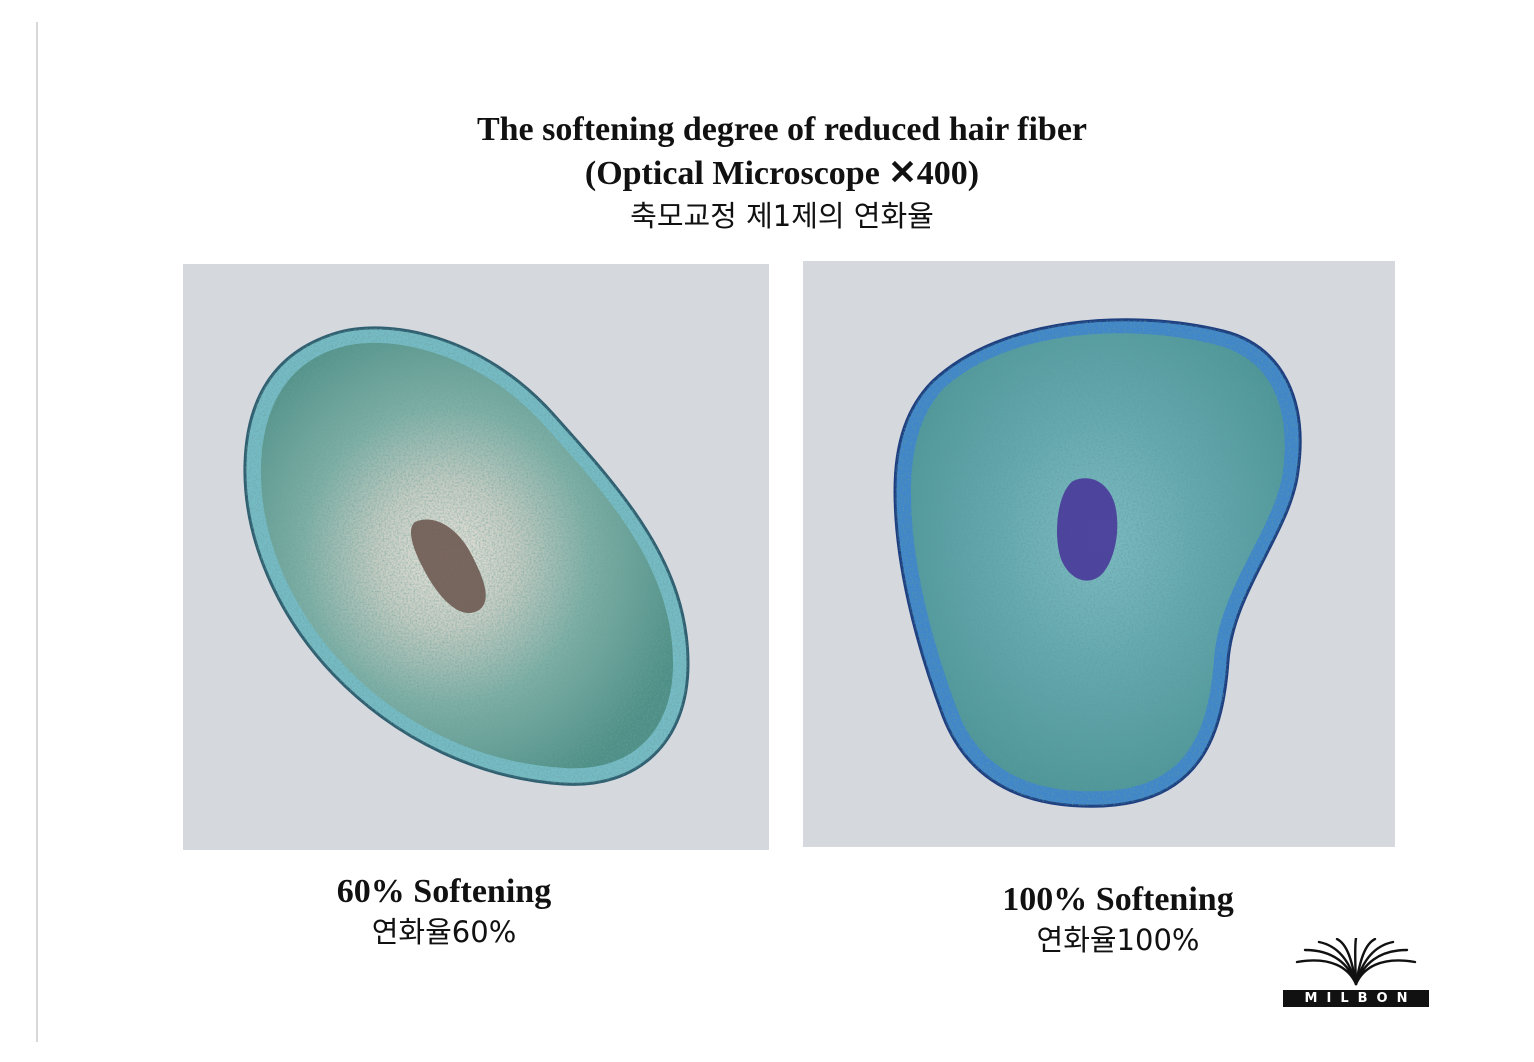  I want to click on page-title-korean: 축모교정 제1제의 연화율, so click(782, 216).